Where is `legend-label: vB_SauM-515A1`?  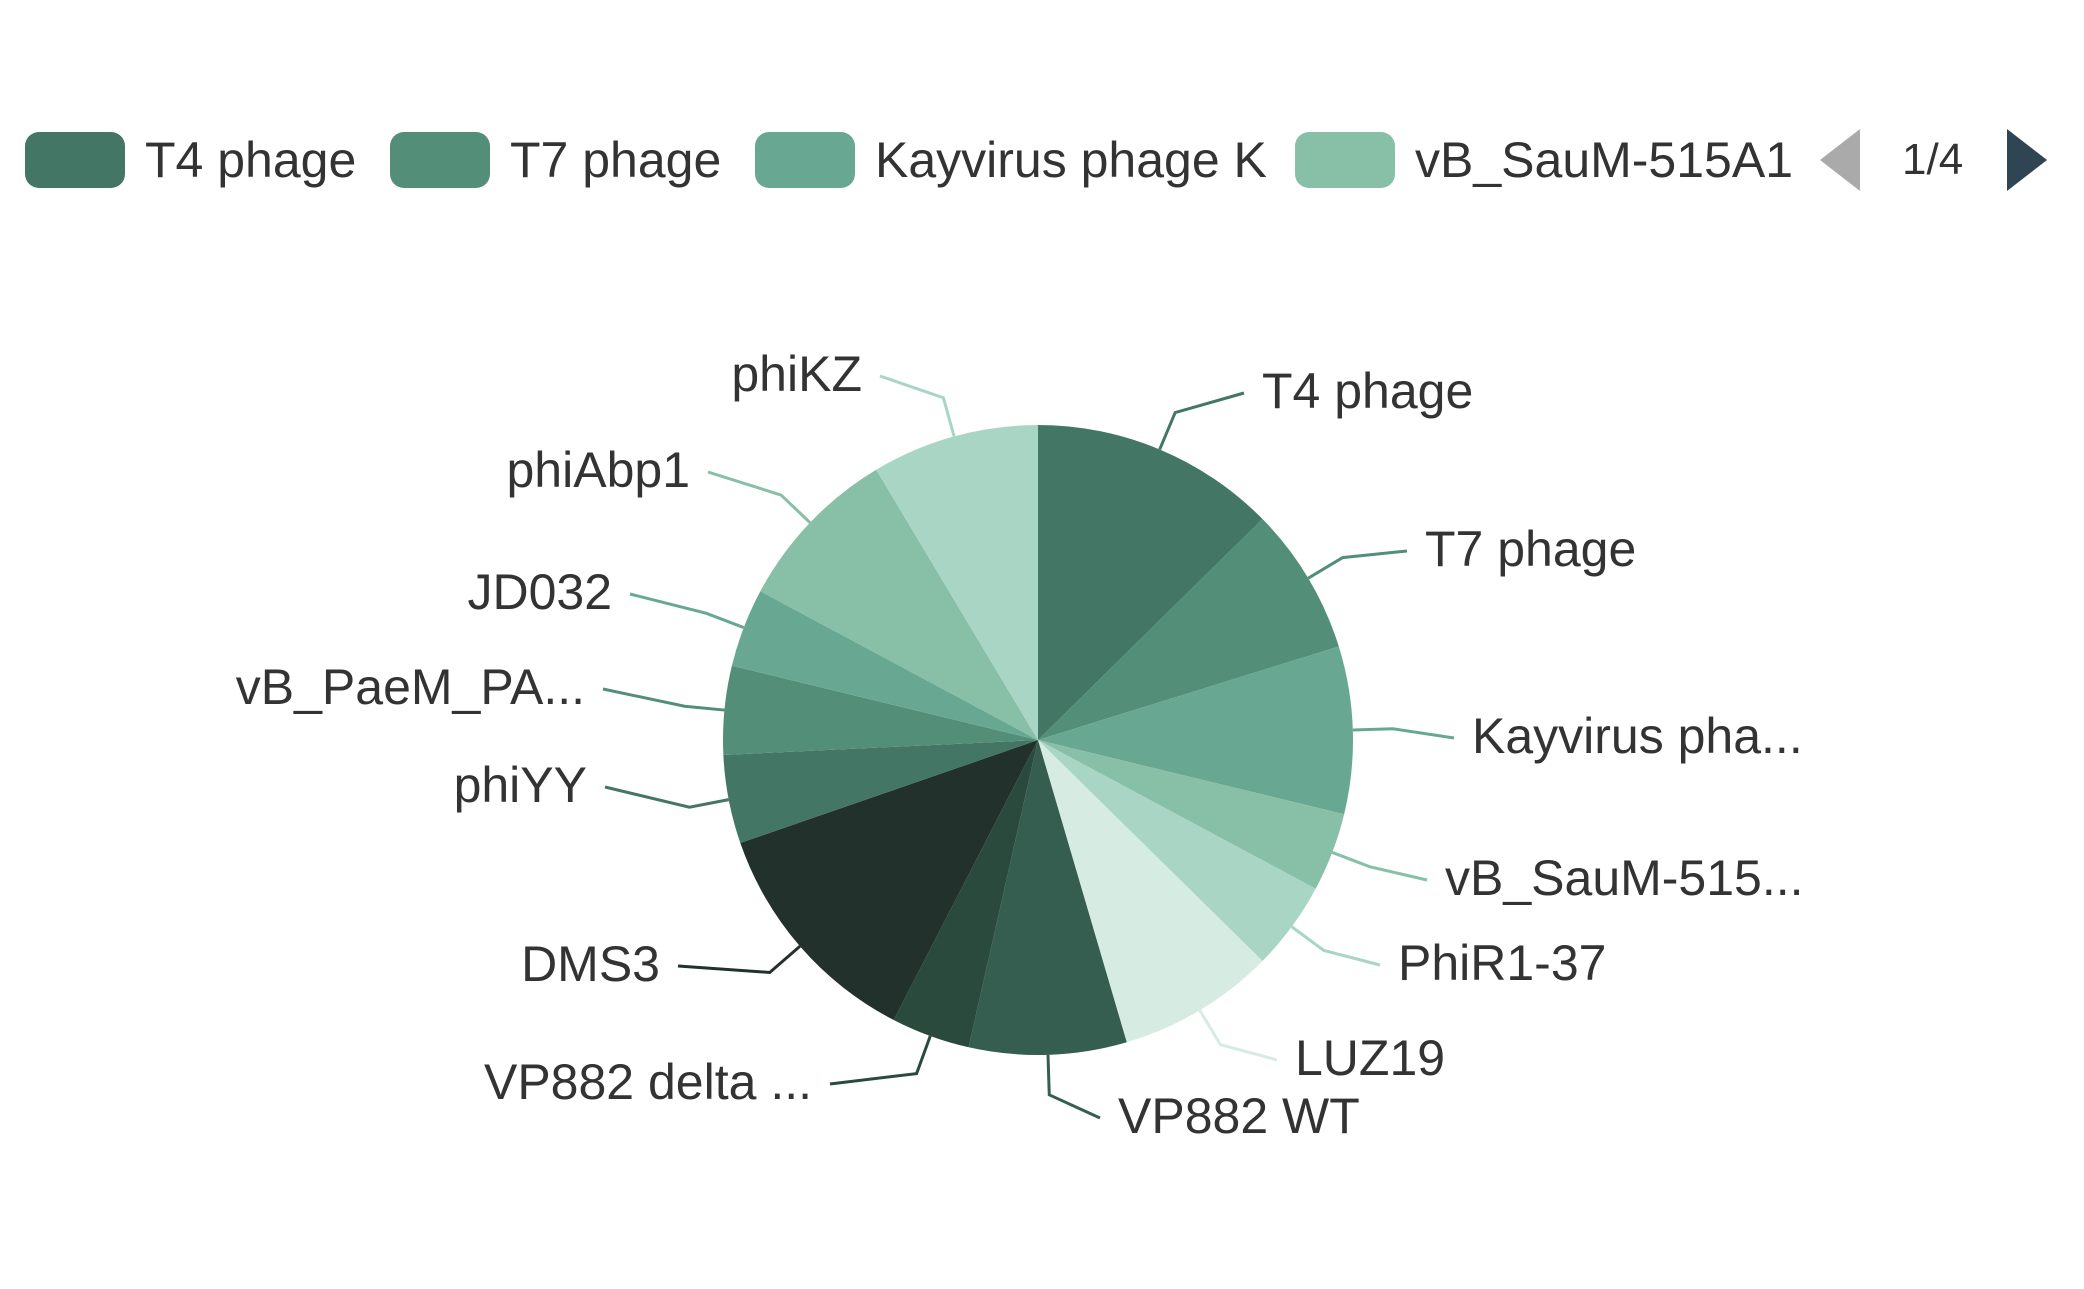 legend-label: vB_SauM-515A1 is located at coordinates (1604, 160).